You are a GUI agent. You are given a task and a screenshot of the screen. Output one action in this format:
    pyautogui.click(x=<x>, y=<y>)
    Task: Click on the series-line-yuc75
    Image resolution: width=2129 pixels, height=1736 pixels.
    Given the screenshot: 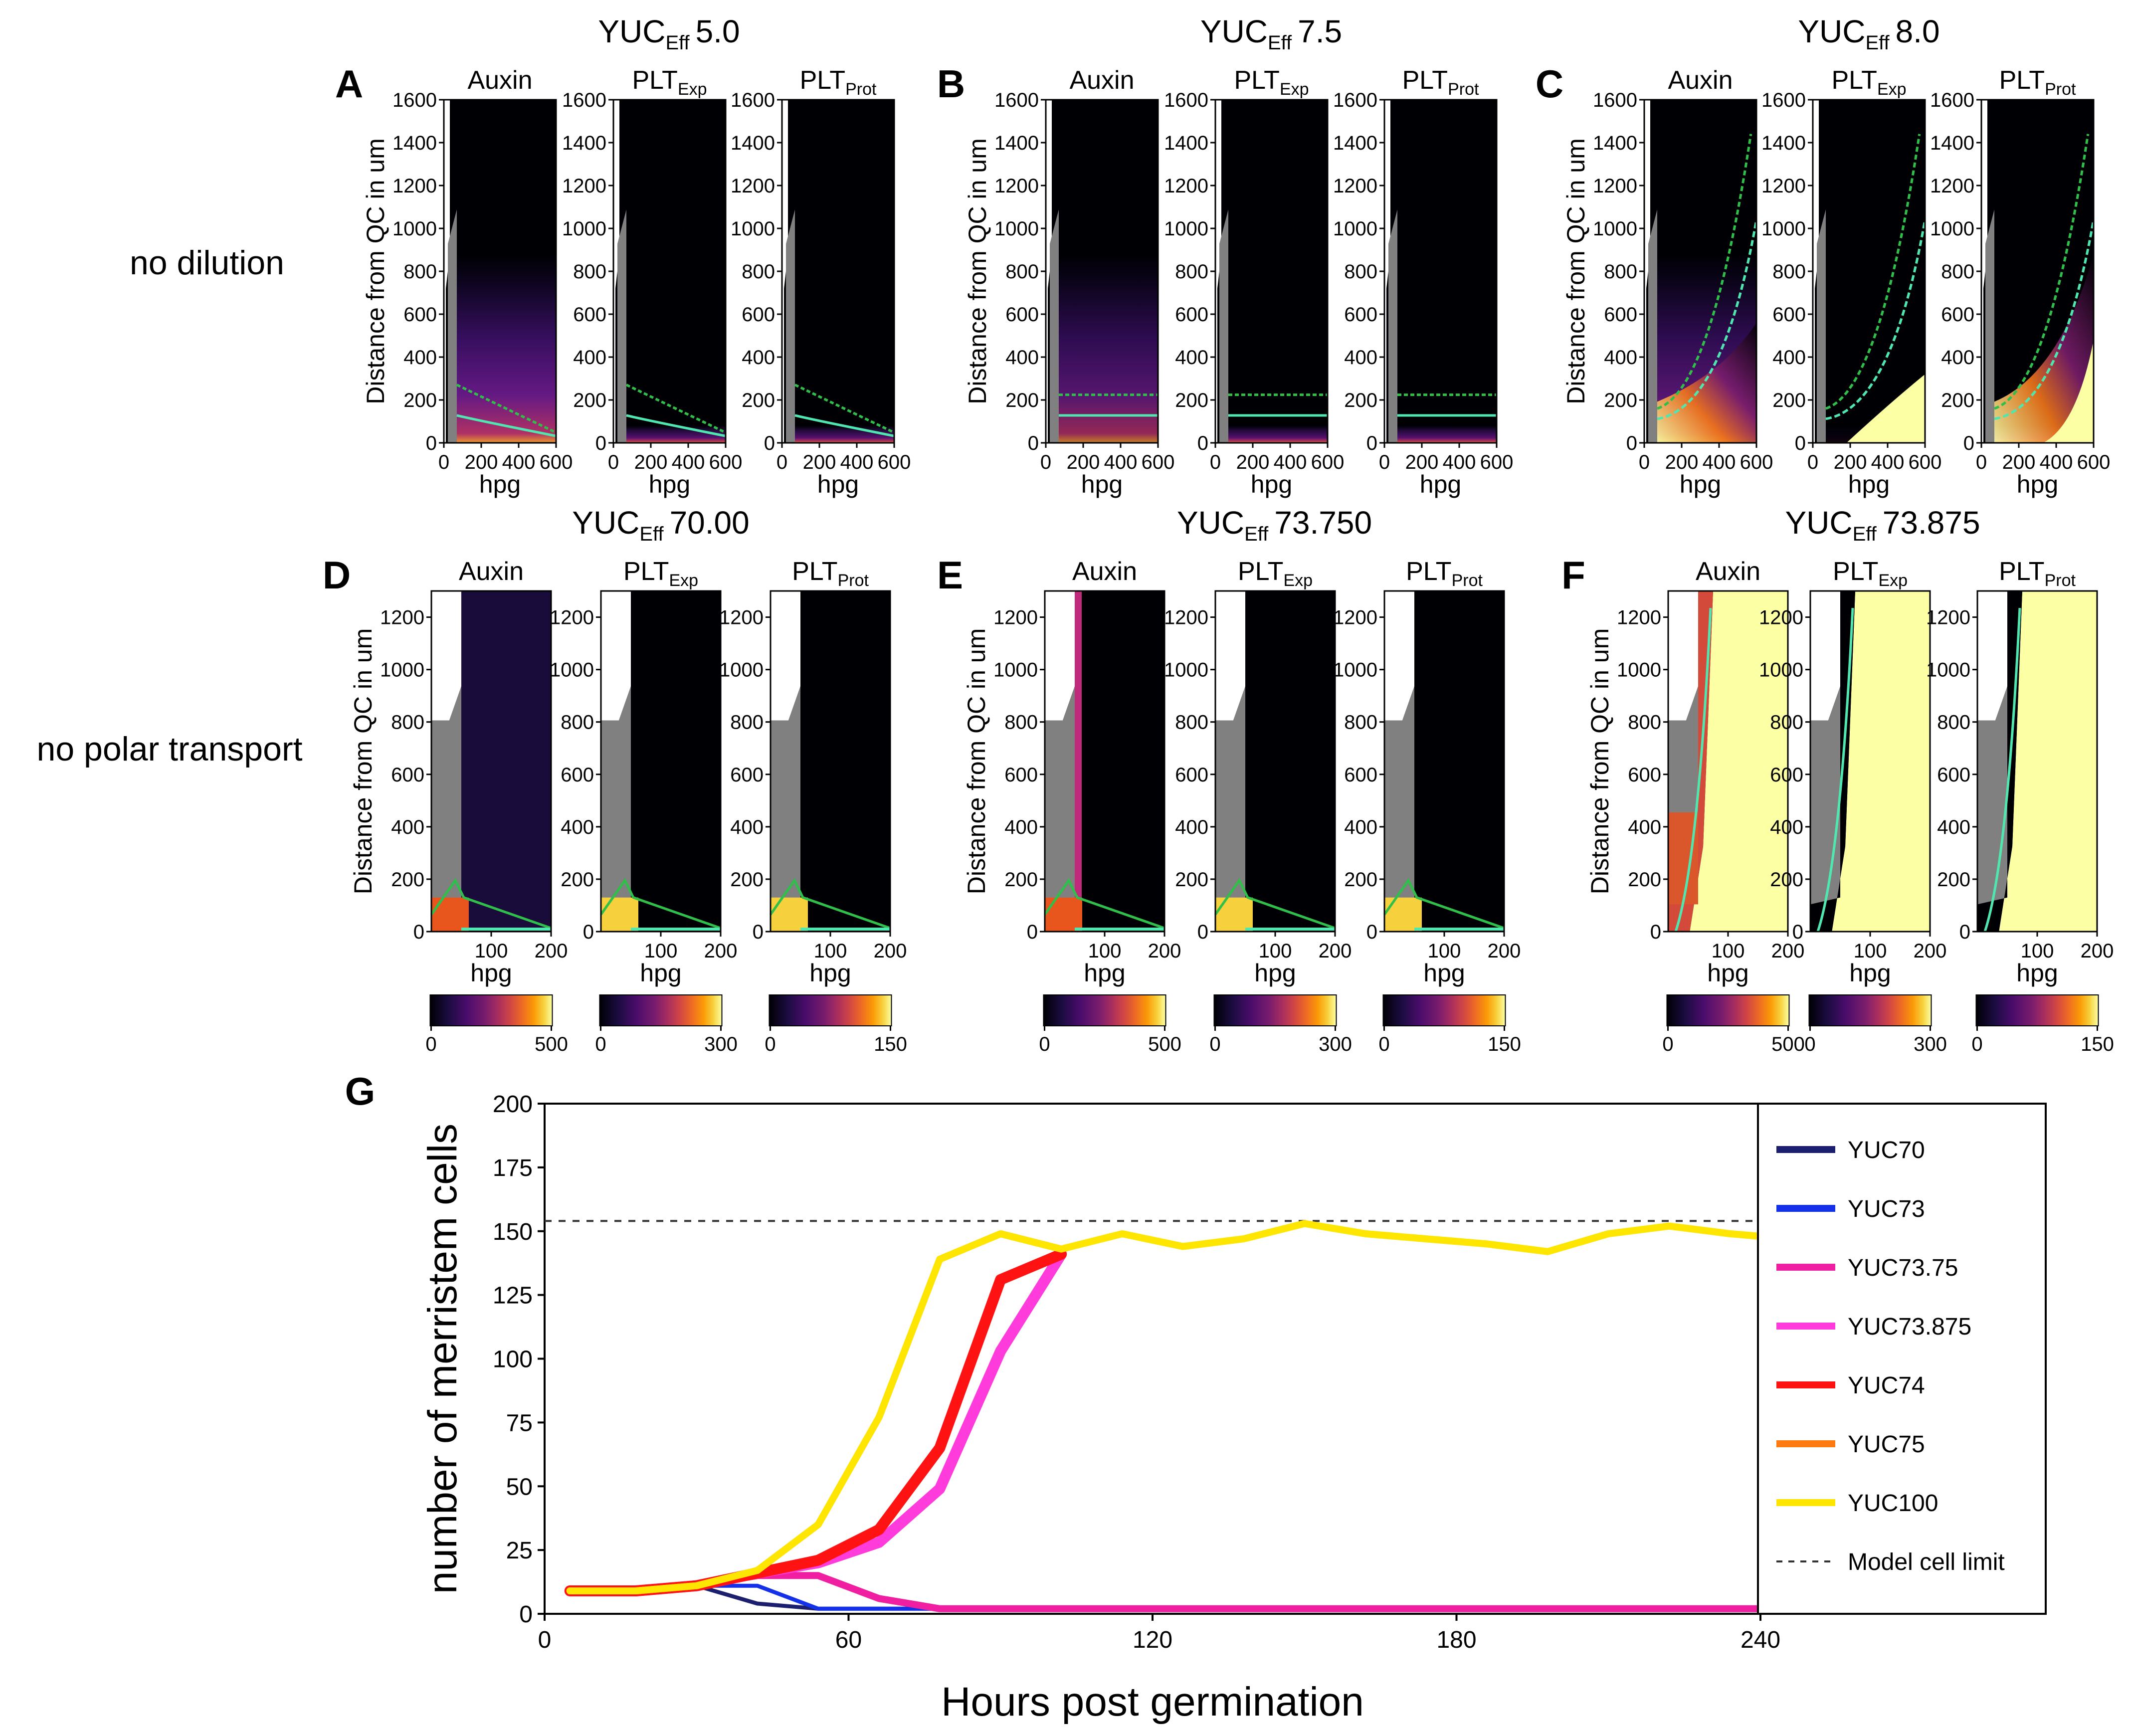 What is the action you would take?
    pyautogui.click(x=816, y=1412)
    